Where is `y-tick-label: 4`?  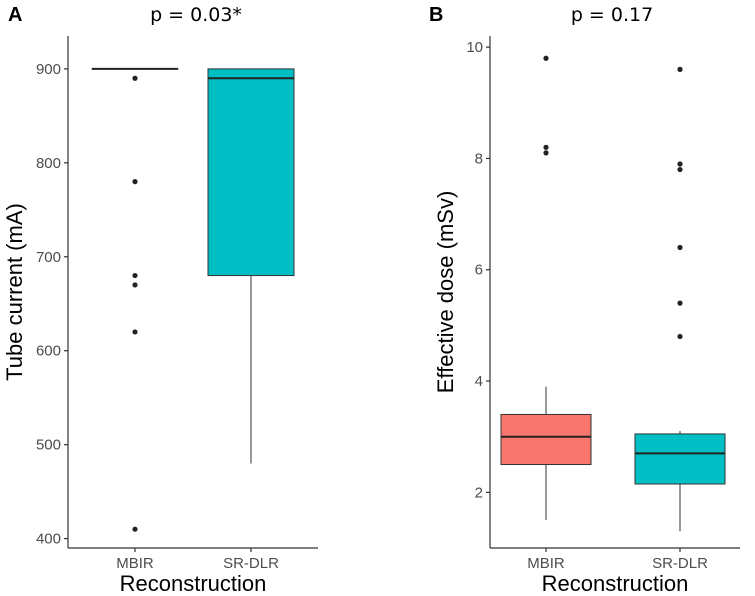 y-tick-label: 4 is located at coordinates (479, 381).